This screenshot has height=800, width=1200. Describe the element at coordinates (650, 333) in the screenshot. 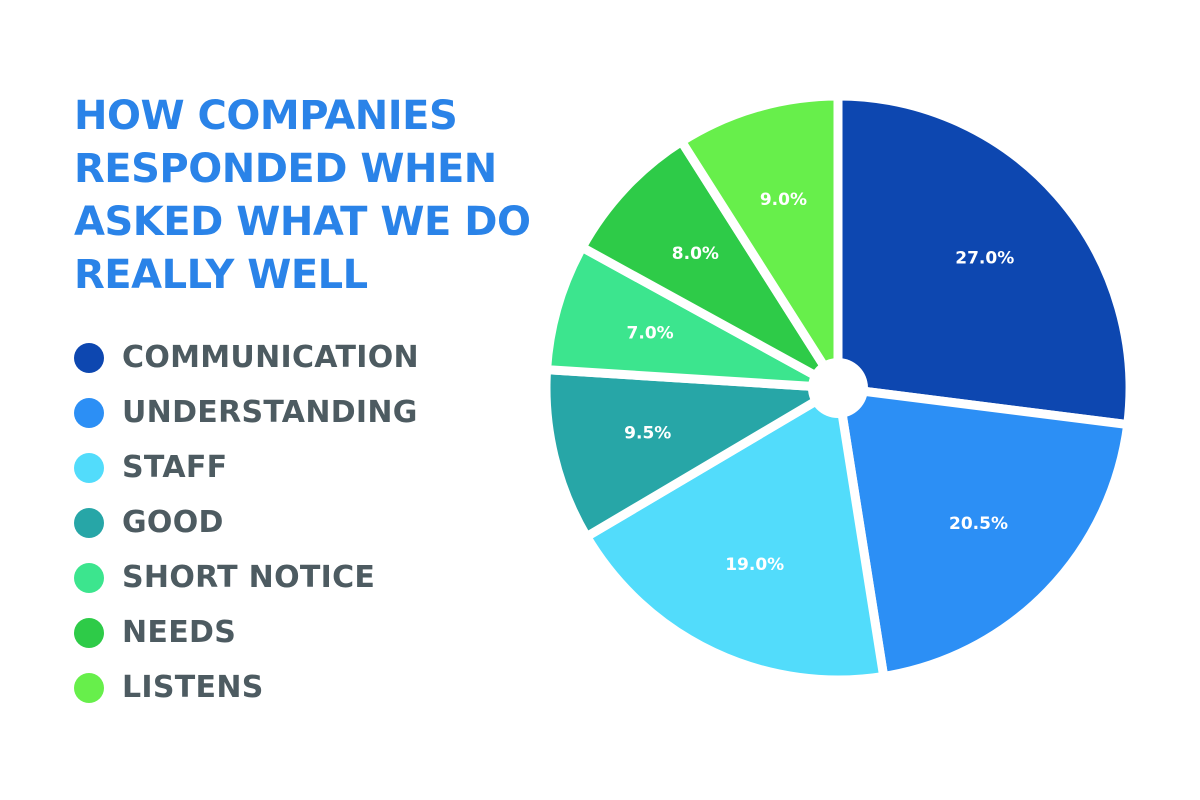

I see `pie-label-short-notice: 7.0%` at that location.